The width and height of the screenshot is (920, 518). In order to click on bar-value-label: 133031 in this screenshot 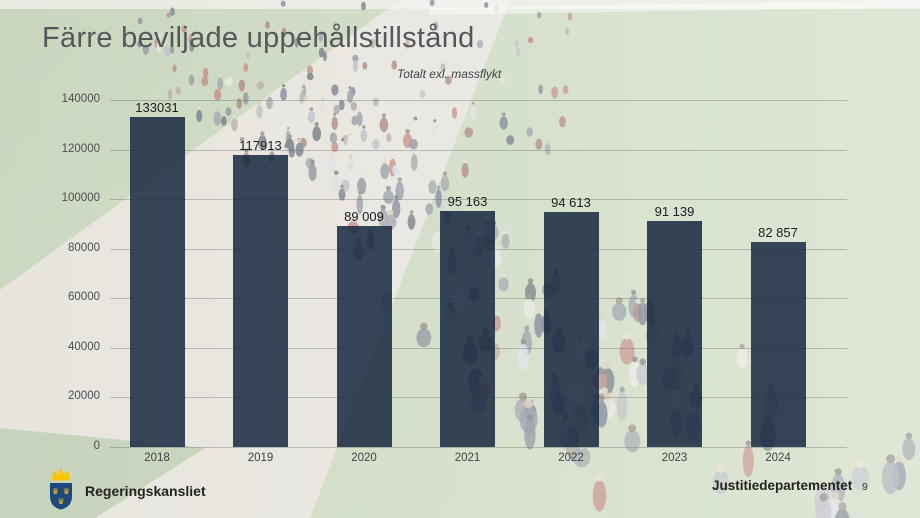, I will do `click(157, 108)`.